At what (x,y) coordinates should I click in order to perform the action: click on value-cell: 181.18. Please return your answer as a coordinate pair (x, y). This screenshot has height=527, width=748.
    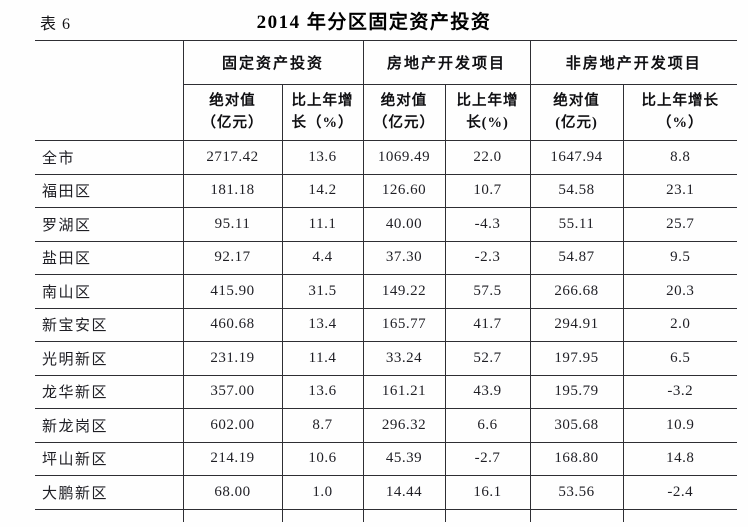
    Looking at the image, I should click on (232, 190).